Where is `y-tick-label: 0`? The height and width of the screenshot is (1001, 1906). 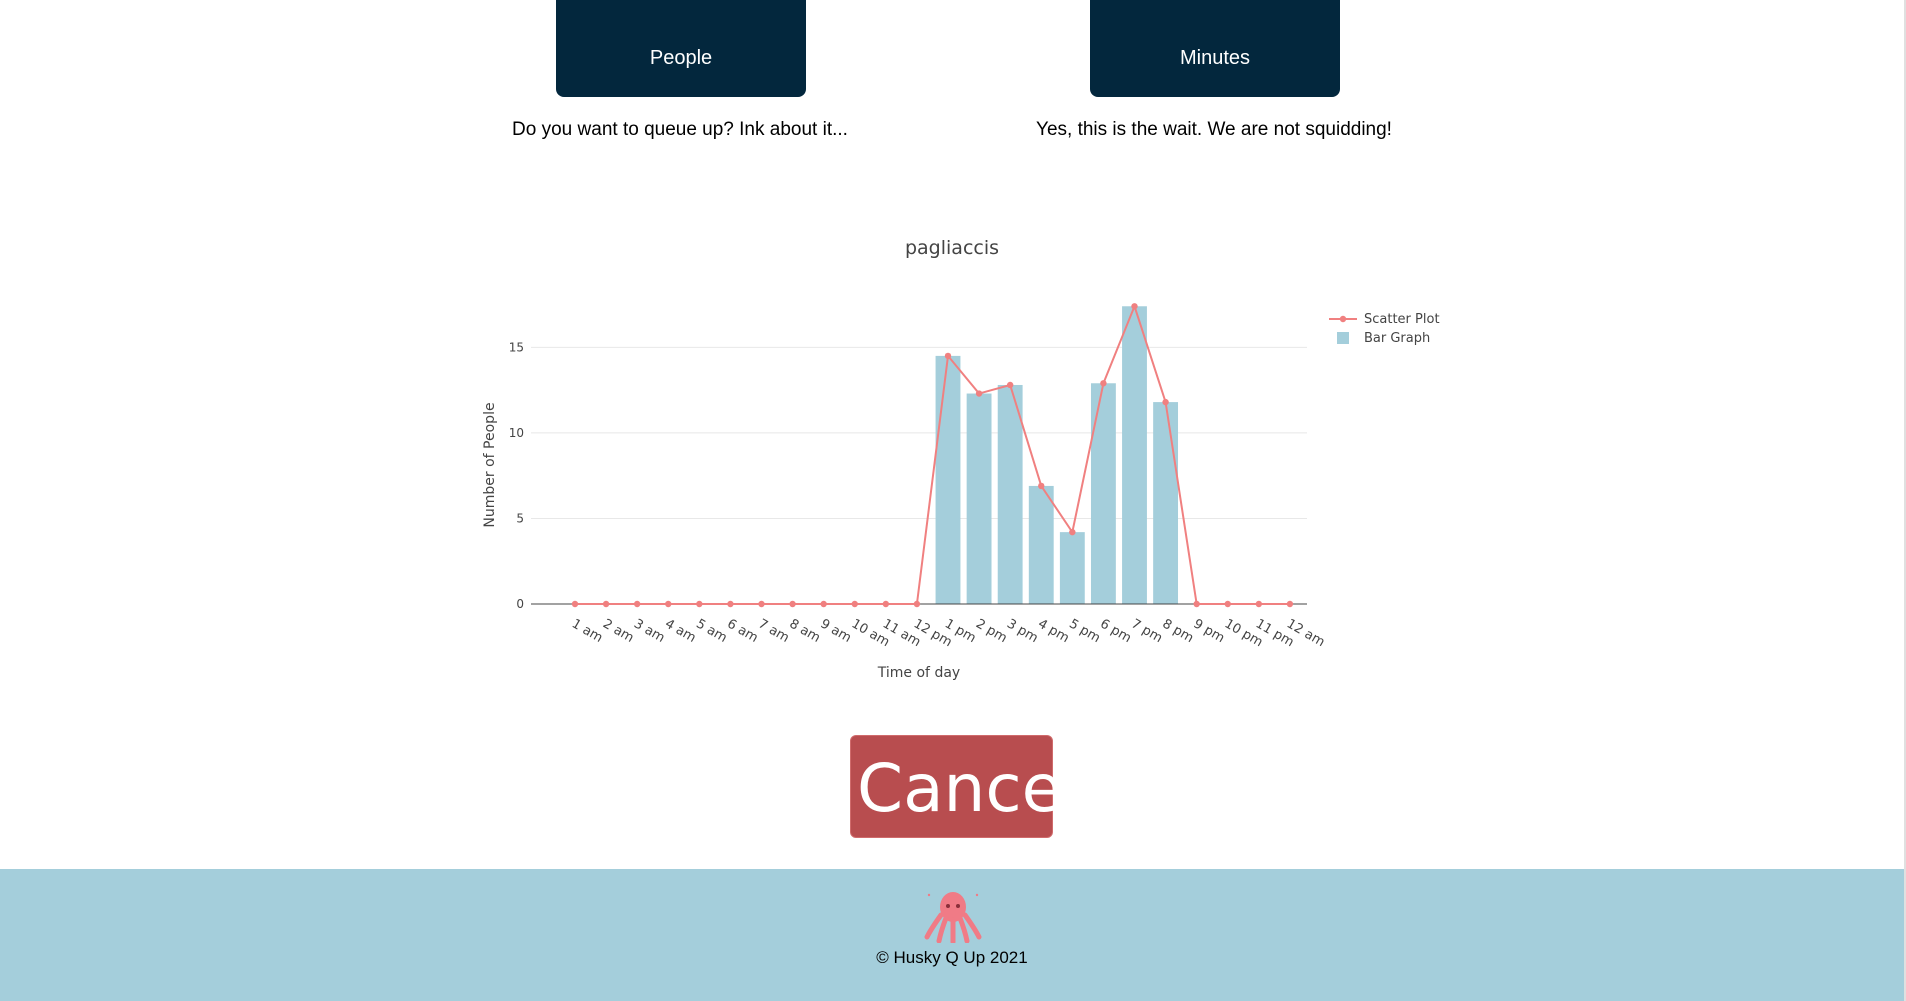 y-tick-label: 0 is located at coordinates (520, 604).